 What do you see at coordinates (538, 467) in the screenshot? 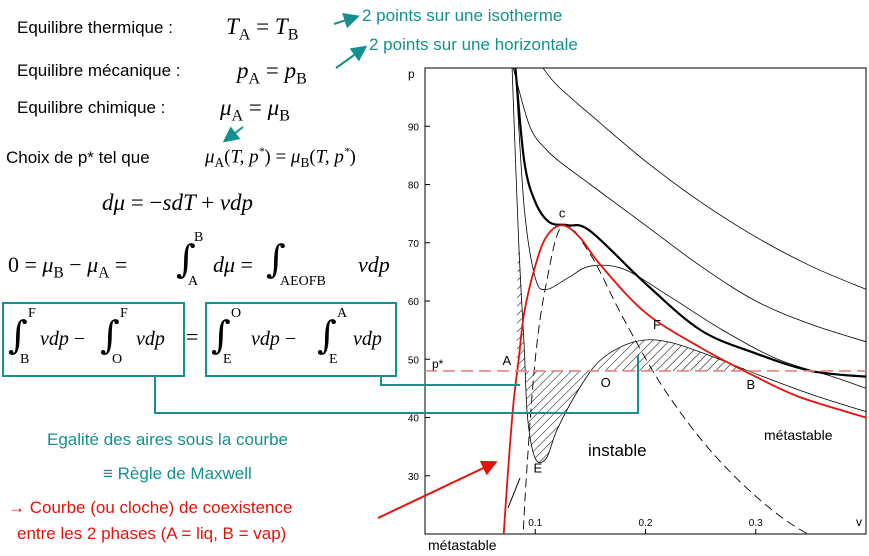
I see `point-label-E: E` at bounding box center [538, 467].